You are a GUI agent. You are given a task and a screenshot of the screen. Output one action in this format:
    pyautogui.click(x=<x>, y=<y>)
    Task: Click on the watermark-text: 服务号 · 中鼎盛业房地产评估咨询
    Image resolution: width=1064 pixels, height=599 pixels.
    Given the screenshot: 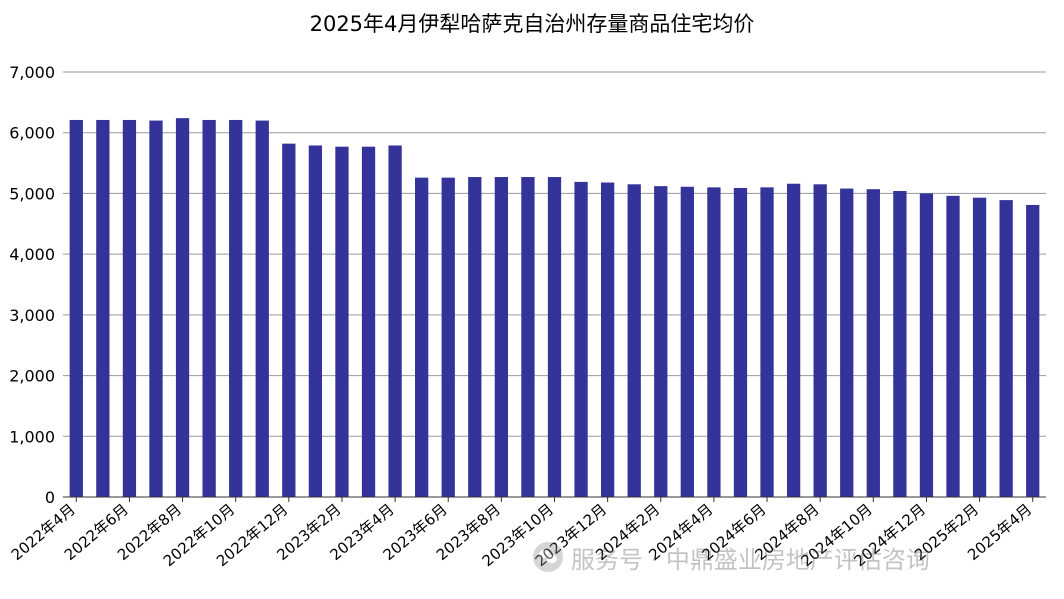 What is the action you would take?
    pyautogui.click(x=750, y=559)
    